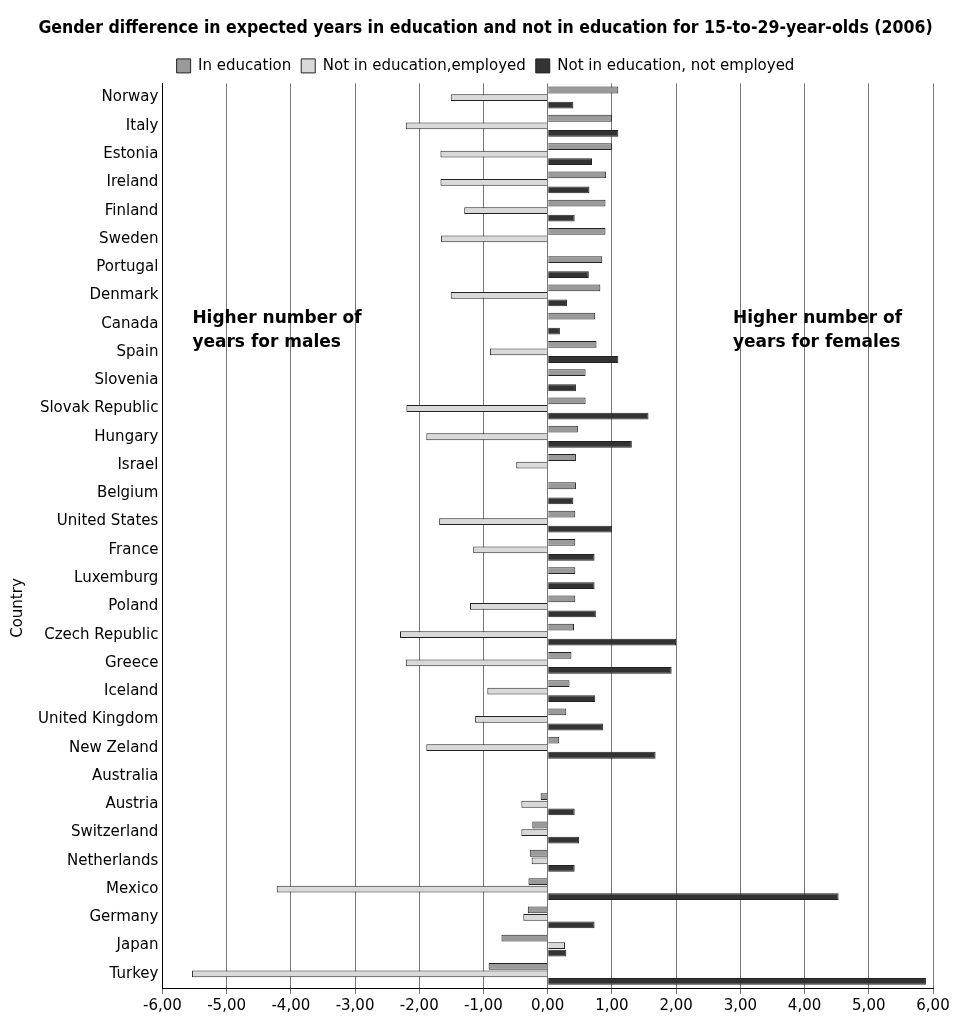 This screenshot has width=965, height=1036. I want to click on y-tick-label: France, so click(133, 548).